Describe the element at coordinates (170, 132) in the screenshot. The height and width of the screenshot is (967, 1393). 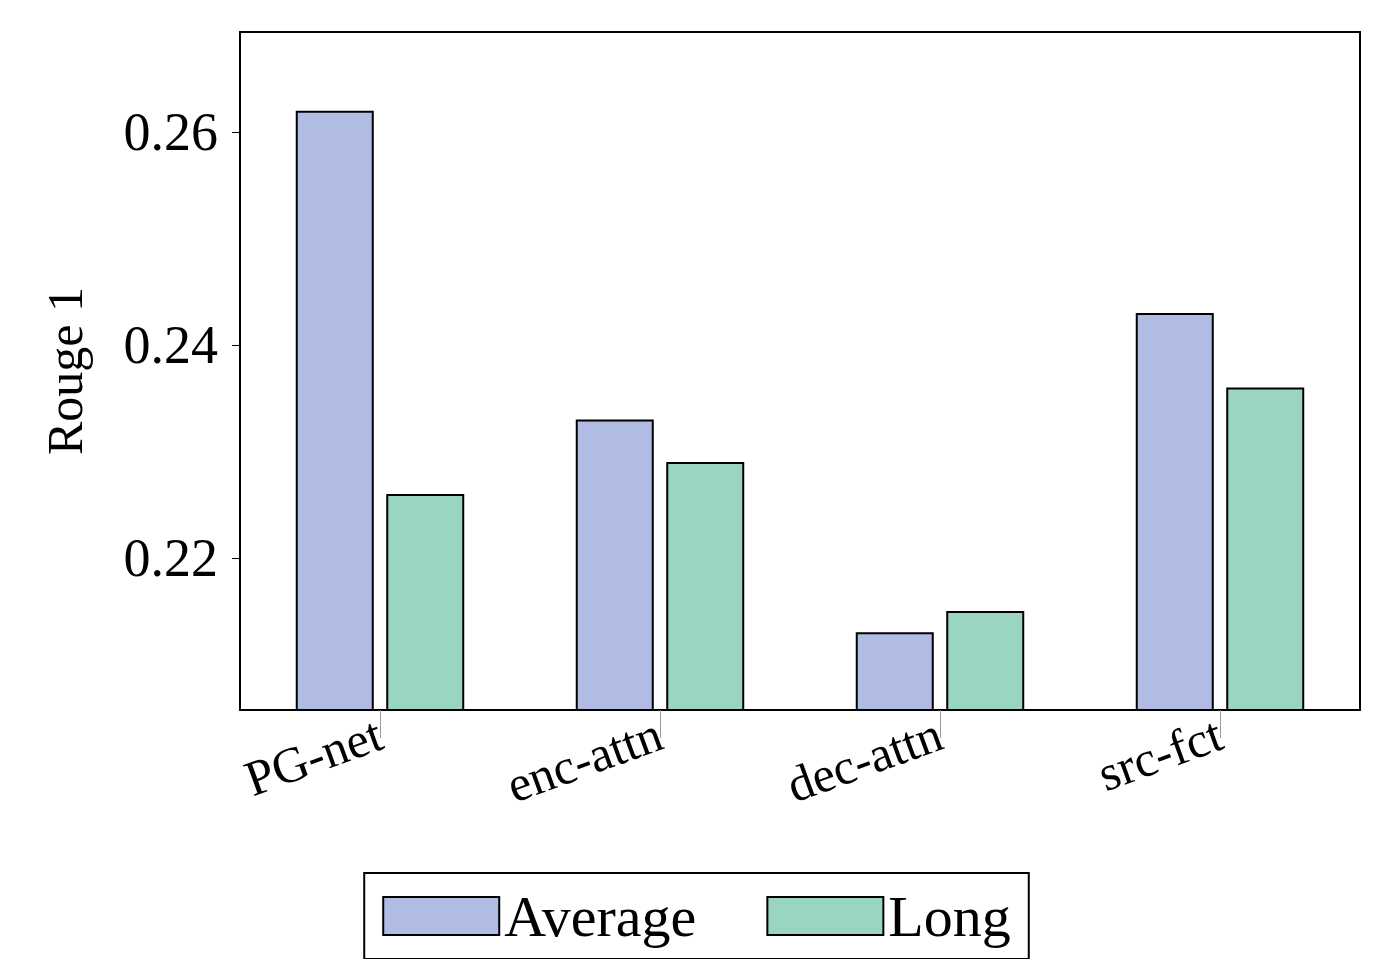
I see `y-tick-label: 0.26` at that location.